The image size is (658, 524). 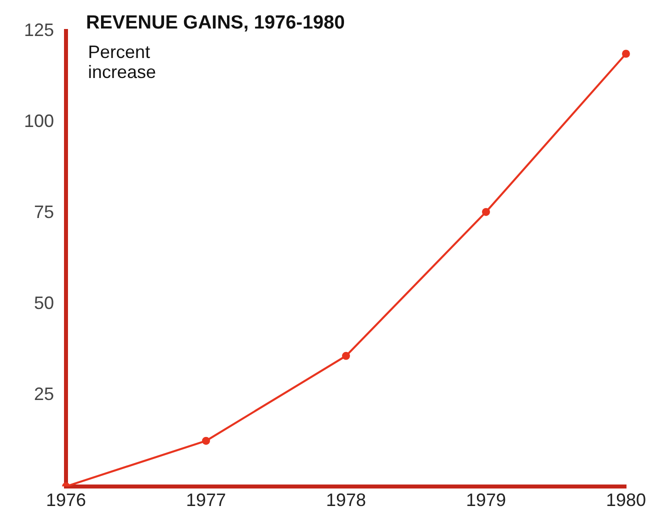 What do you see at coordinates (44, 212) in the screenshot?
I see `y-tick-label: 75` at bounding box center [44, 212].